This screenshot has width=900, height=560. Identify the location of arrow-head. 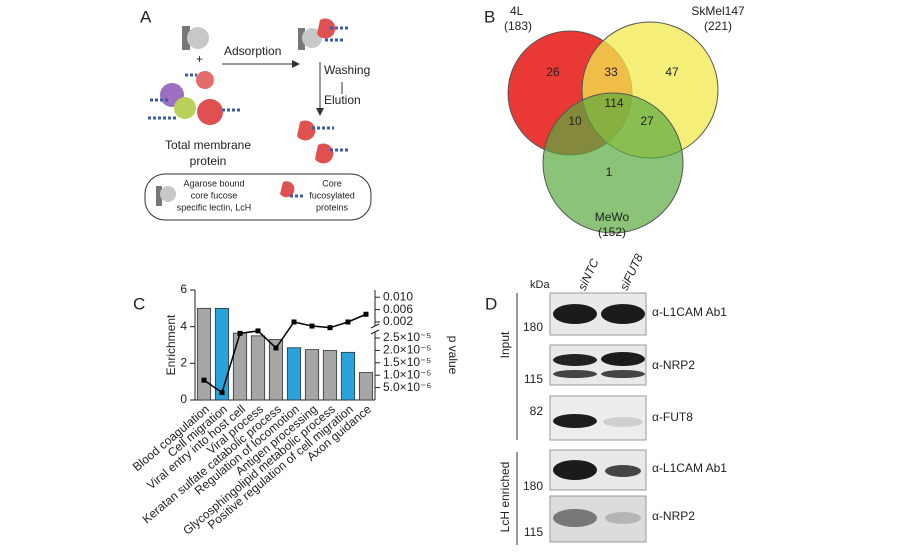
(296, 64).